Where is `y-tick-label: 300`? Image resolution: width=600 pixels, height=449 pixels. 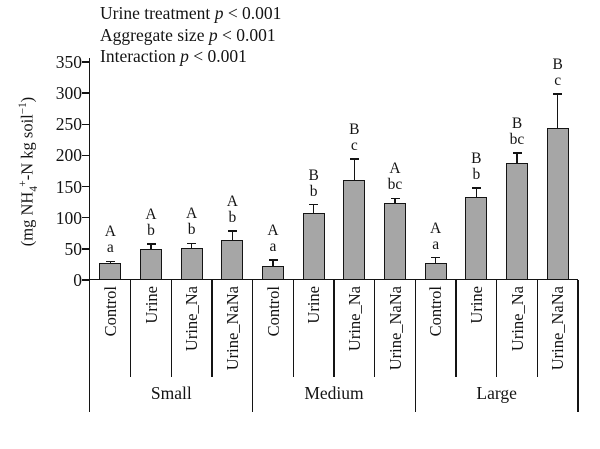 y-tick-label: 300 is located at coordinates (68, 93).